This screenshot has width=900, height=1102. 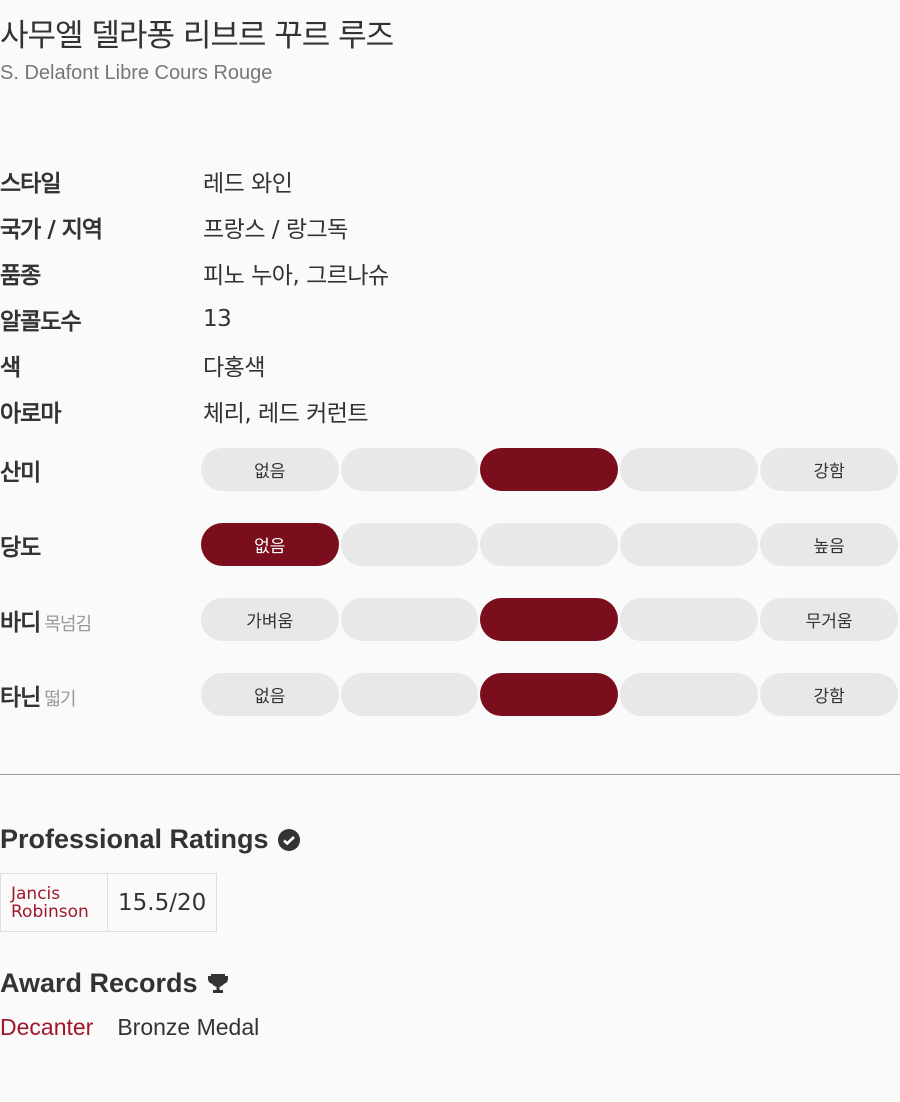 What do you see at coordinates (54, 902) in the screenshot?
I see `critic-name: Jancis Robinson` at bounding box center [54, 902].